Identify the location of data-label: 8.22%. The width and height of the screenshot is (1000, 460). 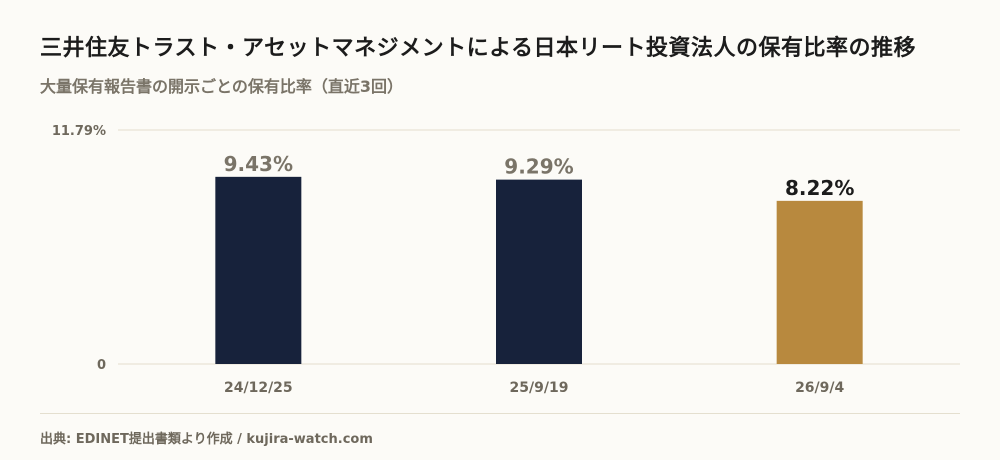
(819, 188).